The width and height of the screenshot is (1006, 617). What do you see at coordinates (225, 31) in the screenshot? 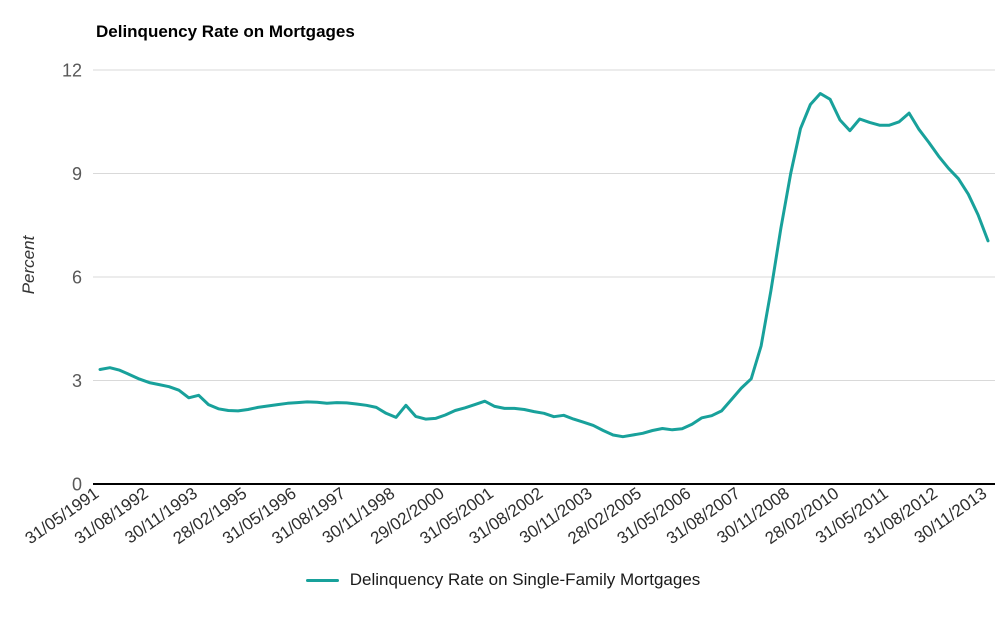
I see `chart-title: Delinquency Rate on Mortgages` at bounding box center [225, 31].